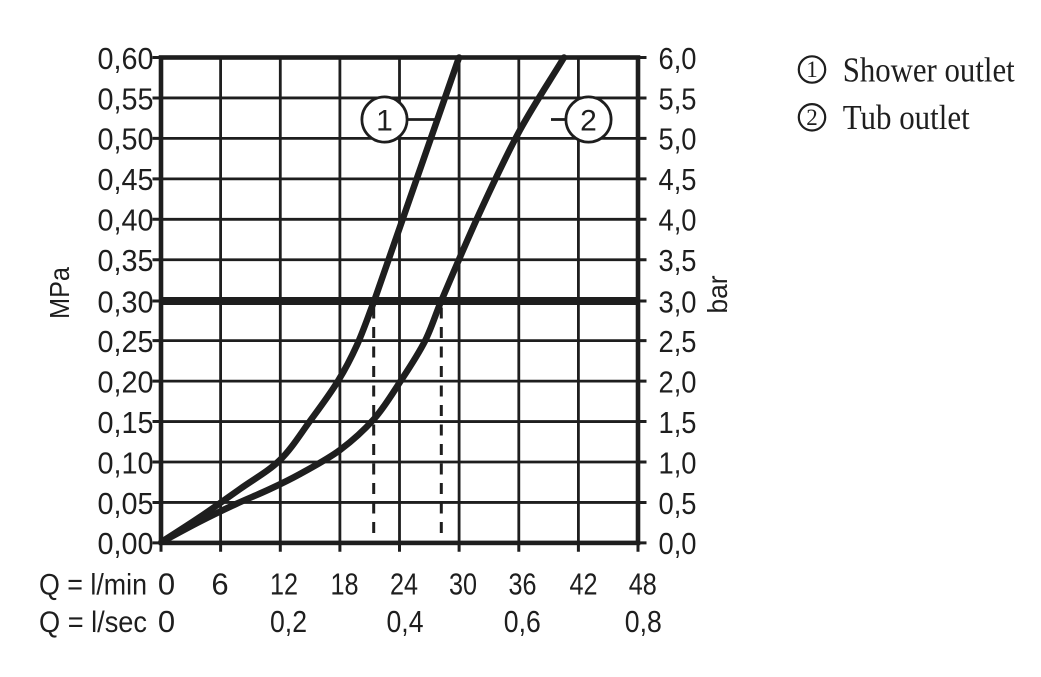  What do you see at coordinates (523, 584) in the screenshot?
I see `svg-text: 36` at bounding box center [523, 584].